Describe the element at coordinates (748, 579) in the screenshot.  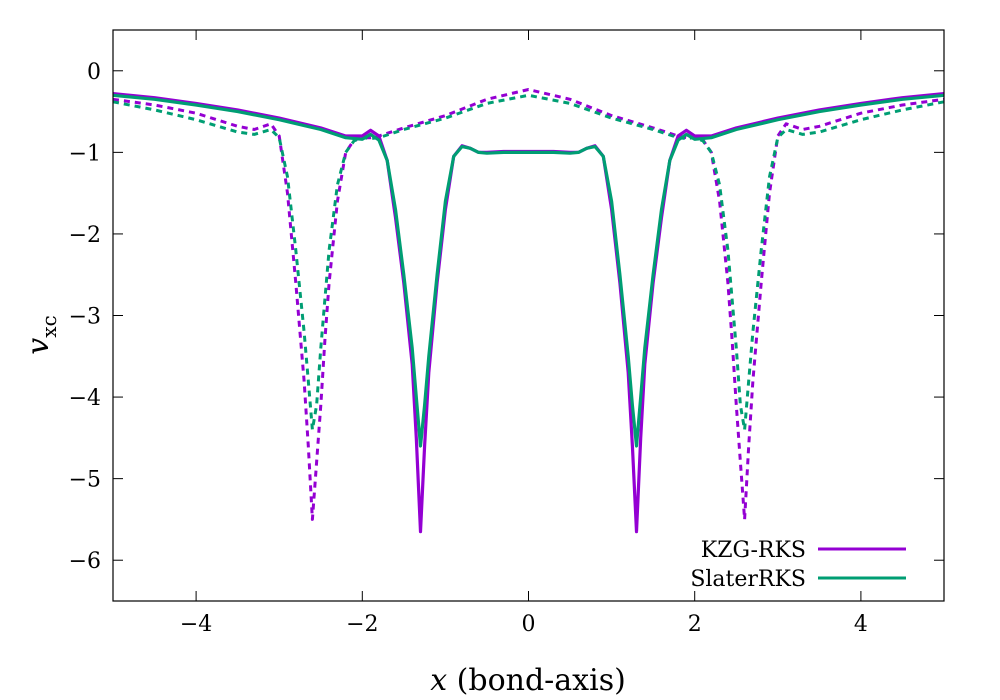
I see `legend-label-slaterrks: SlaterRKS` at that location.